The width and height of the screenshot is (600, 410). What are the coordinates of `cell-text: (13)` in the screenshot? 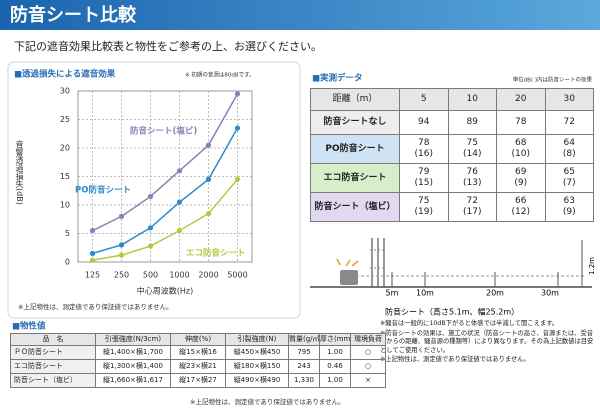 It's located at (472, 183).